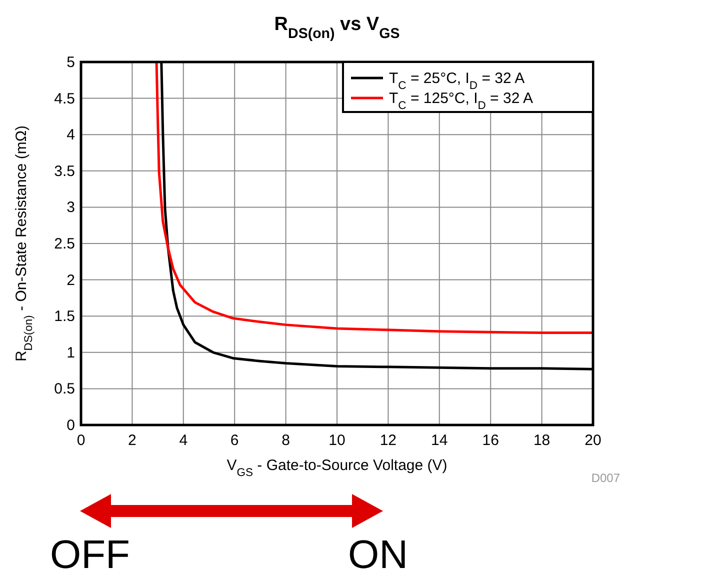 The height and width of the screenshot is (572, 703). I want to click on text: D007, so click(605, 478).